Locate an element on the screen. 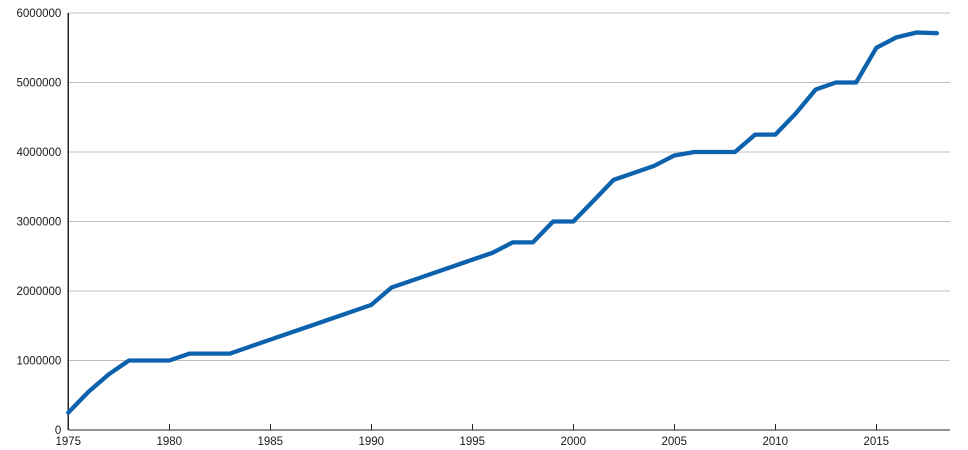  y-tick-label: 3000000 is located at coordinates (39, 223).